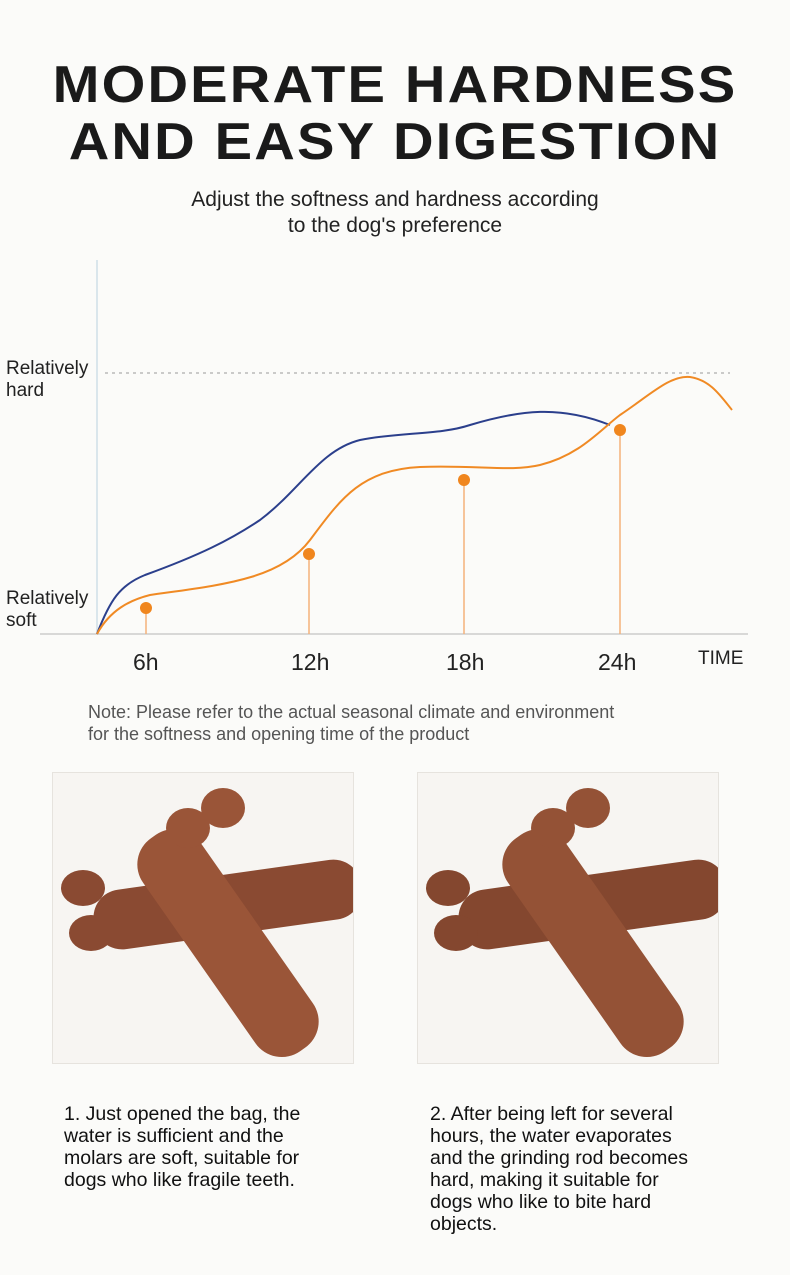 This screenshot has width=790, height=1275. I want to click on caption-line: objects., so click(464, 1224).